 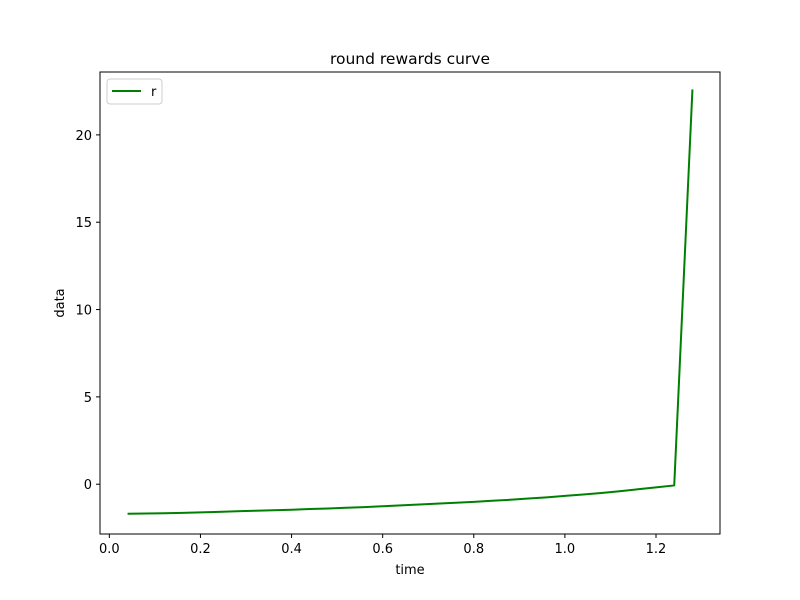 What do you see at coordinates (291, 549) in the screenshot?
I see `x-tick-label: 0.4` at bounding box center [291, 549].